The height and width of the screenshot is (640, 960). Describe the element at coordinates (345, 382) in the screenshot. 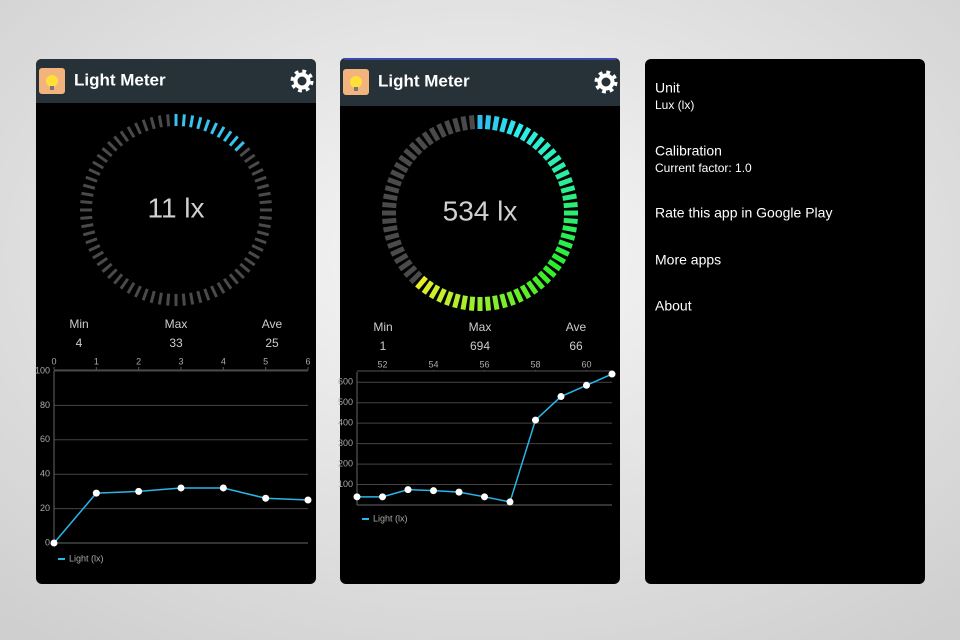

I see `y-tick-label: 600` at that location.